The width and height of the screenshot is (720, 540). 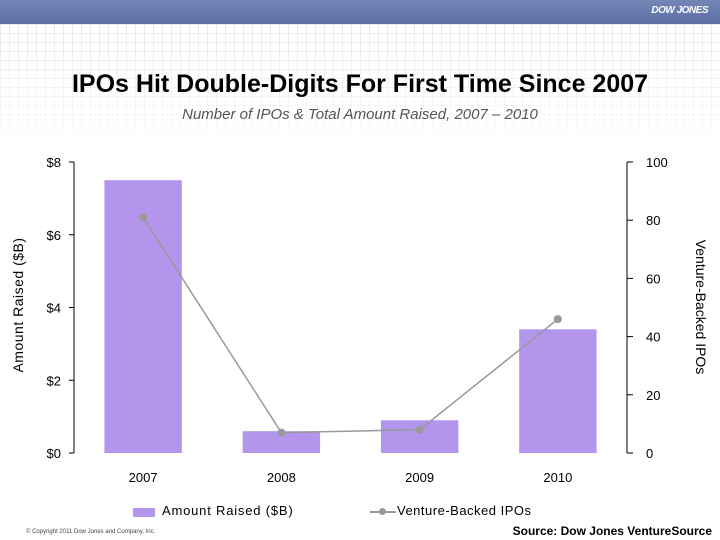 What do you see at coordinates (419, 477) in the screenshot?
I see `x-tick-label: 2009` at bounding box center [419, 477].